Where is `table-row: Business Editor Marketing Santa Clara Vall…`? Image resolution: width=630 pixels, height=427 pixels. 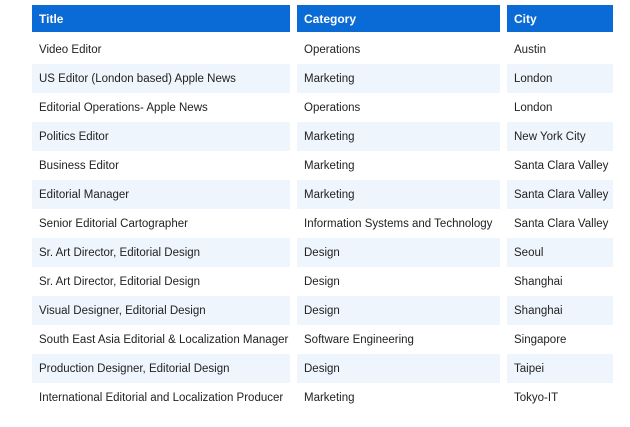
table-row: Business Editor Marketing Santa Clara Vall… is located at coordinates (322, 165).